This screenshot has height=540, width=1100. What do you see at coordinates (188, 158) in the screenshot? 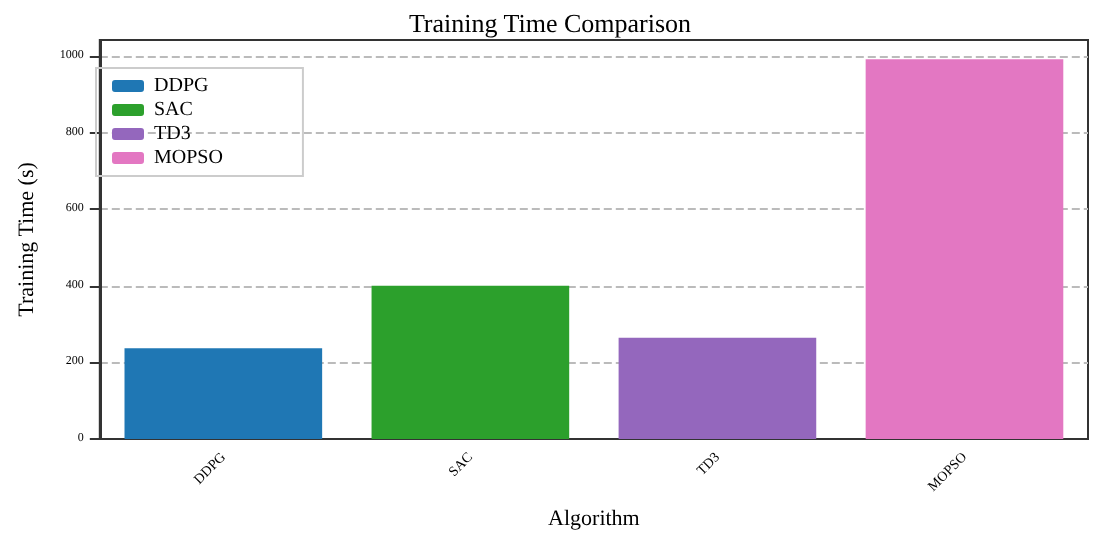
I see `legend-label: MOPSO` at bounding box center [188, 158].